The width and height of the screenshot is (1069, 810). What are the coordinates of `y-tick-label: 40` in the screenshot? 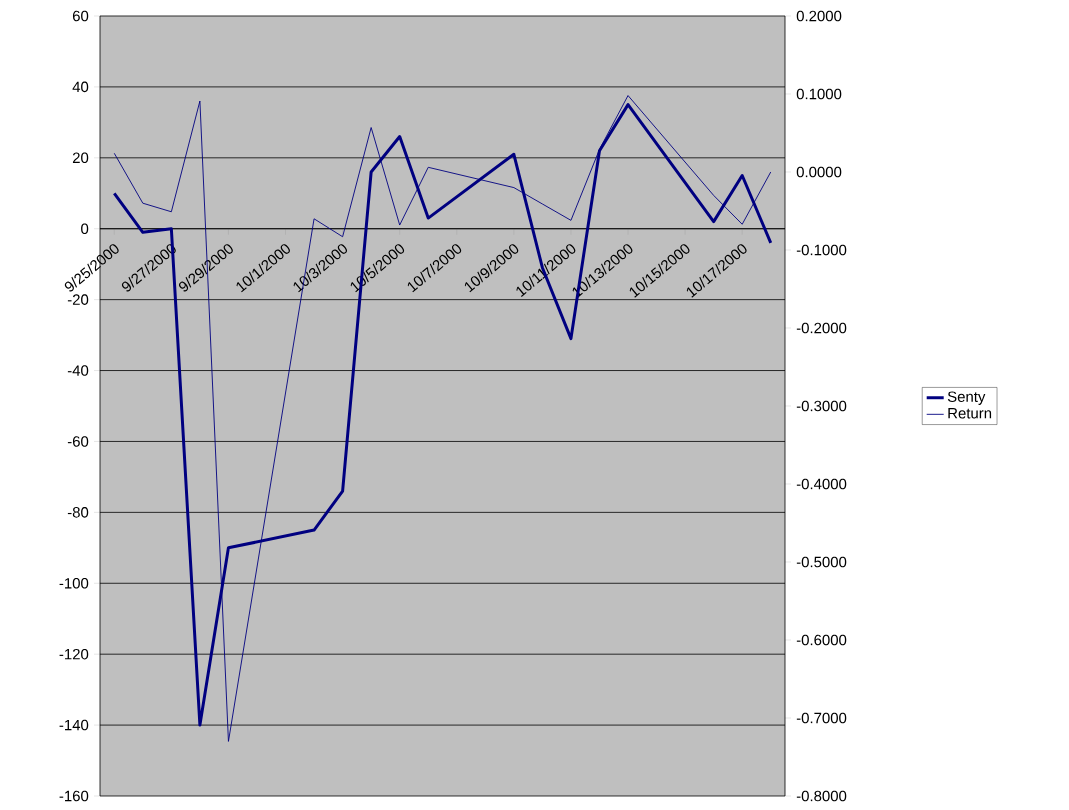 It's located at (80, 87).